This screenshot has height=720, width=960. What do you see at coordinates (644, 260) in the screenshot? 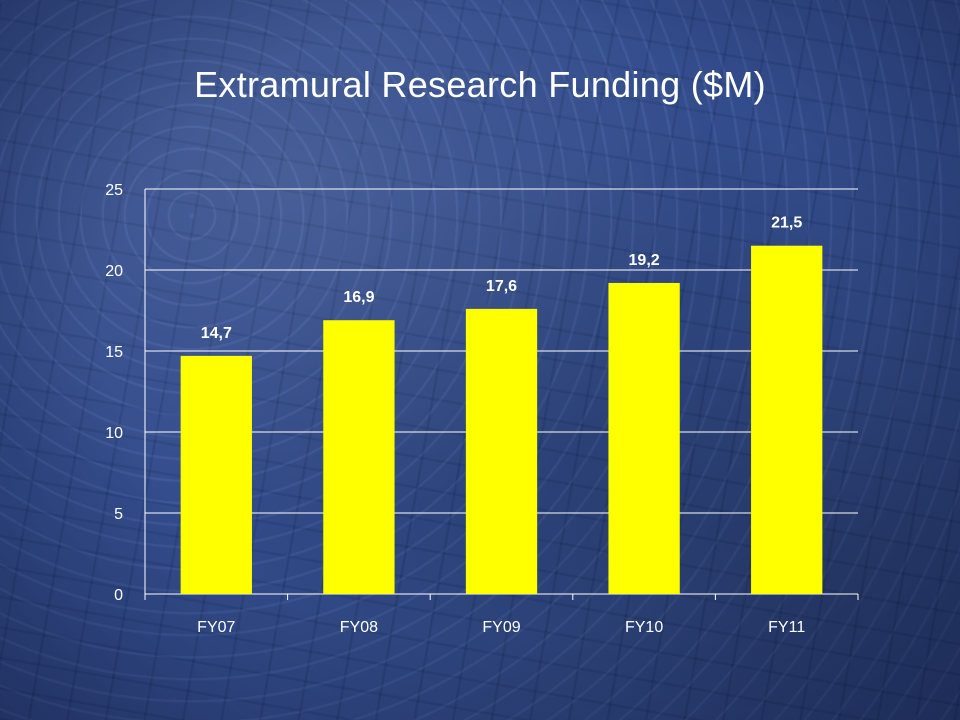
I see `data-label: 19,2` at bounding box center [644, 260].